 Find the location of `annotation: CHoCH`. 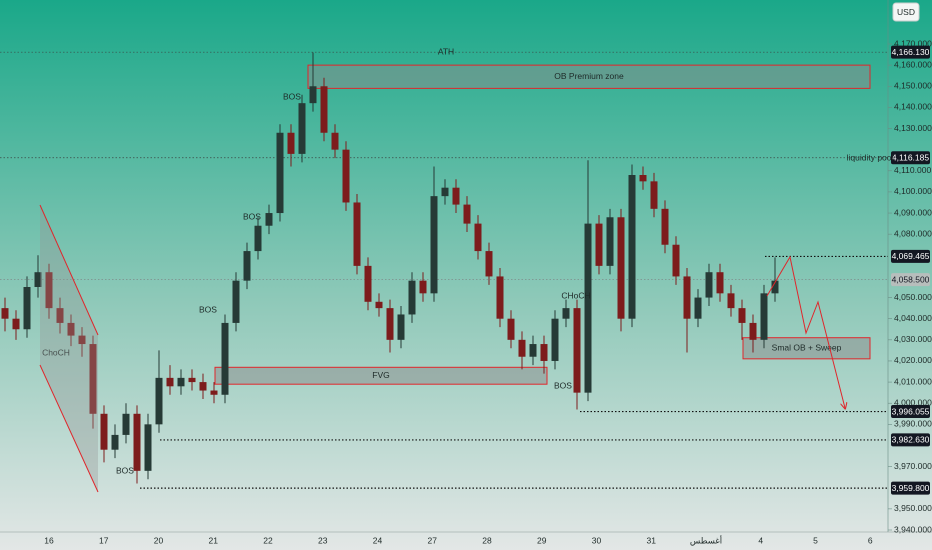

annotation: CHoCH is located at coordinates (575, 295).